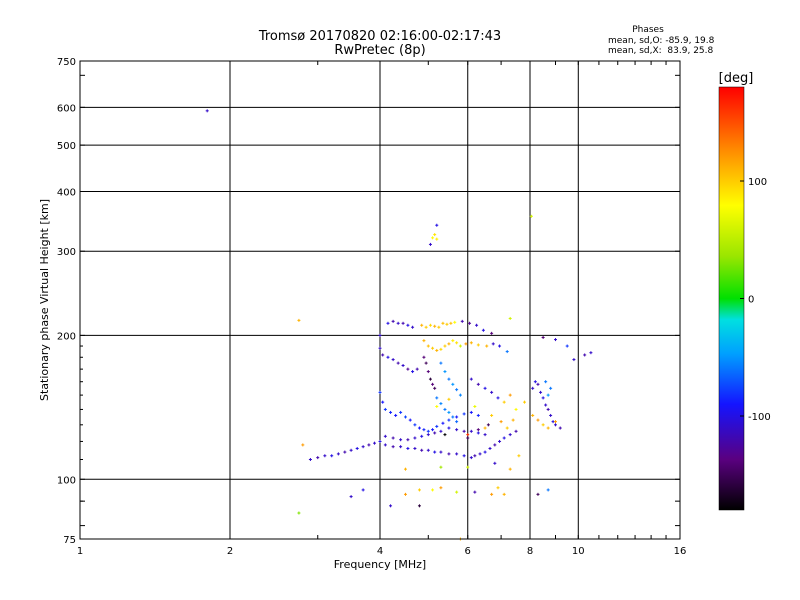 The width and height of the screenshot is (800, 600). I want to click on colorbar-tick-label: 0, so click(751, 300).